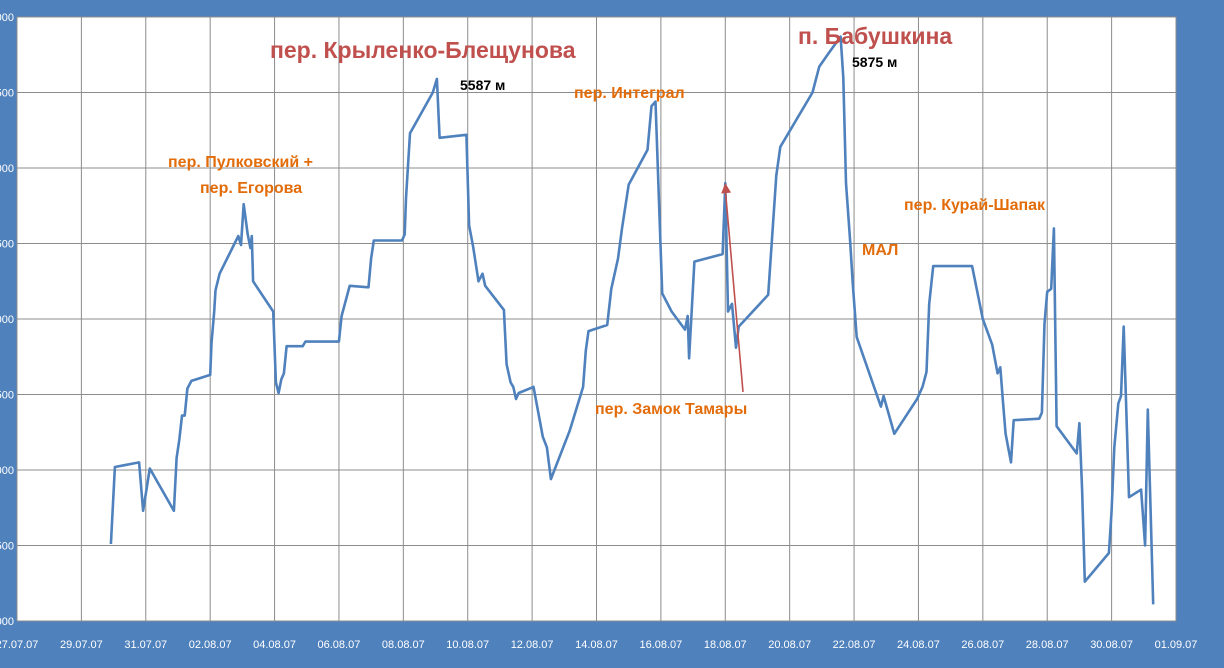  What do you see at coordinates (875, 36) in the screenshot?
I see `annotation-babushkina: п. Бабушкина` at bounding box center [875, 36].